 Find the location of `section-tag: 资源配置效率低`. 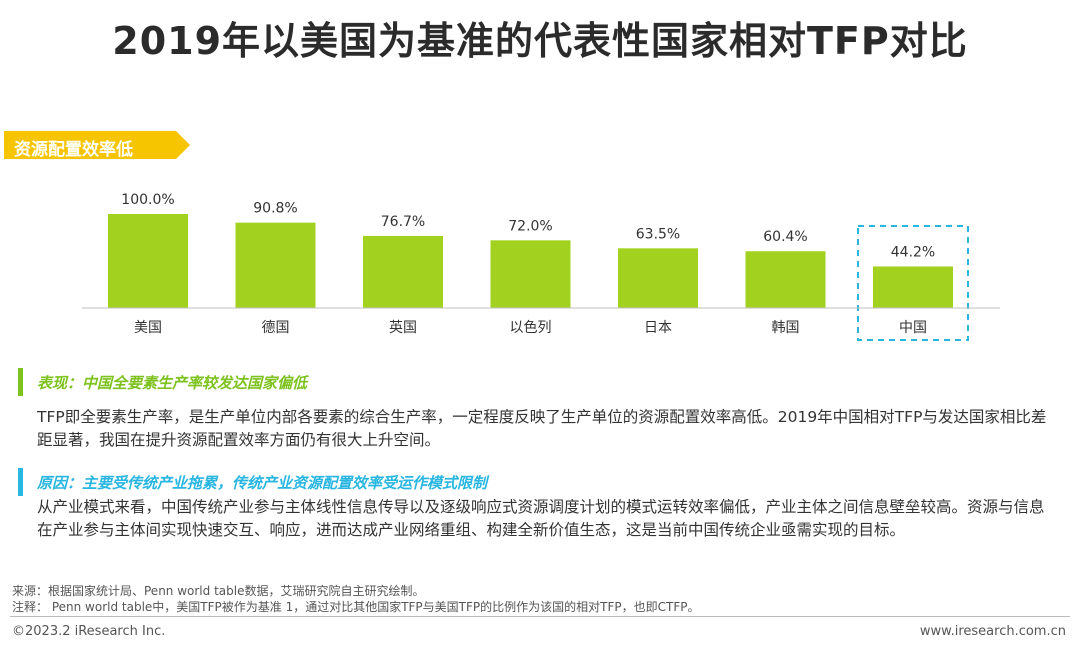

section-tag: 资源配置效率低 is located at coordinates (97, 145).